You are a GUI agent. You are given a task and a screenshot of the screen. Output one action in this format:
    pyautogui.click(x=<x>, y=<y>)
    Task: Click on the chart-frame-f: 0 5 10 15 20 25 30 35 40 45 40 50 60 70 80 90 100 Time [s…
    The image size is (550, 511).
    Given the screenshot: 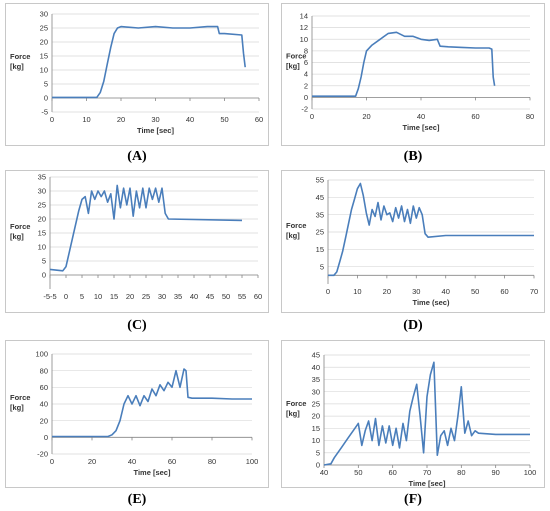 What is the action you would take?
    pyautogui.click(x=413, y=414)
    